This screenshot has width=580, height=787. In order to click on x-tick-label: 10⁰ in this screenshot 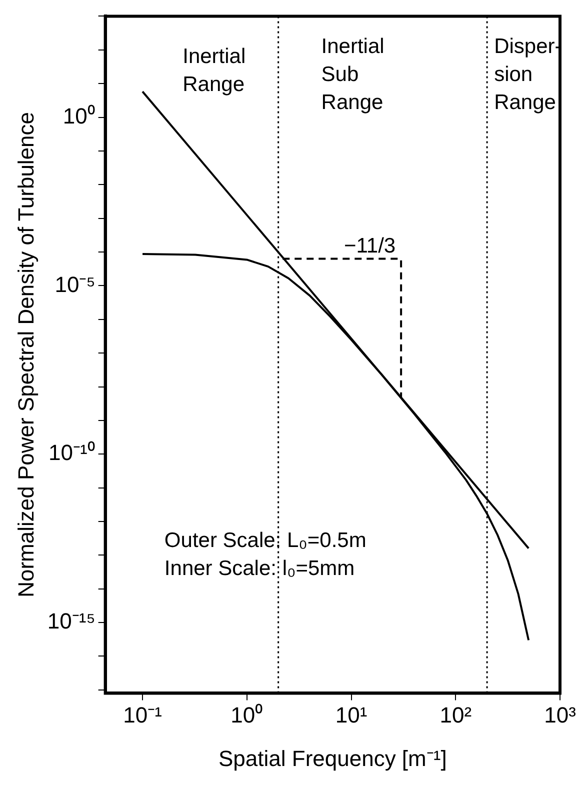, I will do `click(247, 715)`.